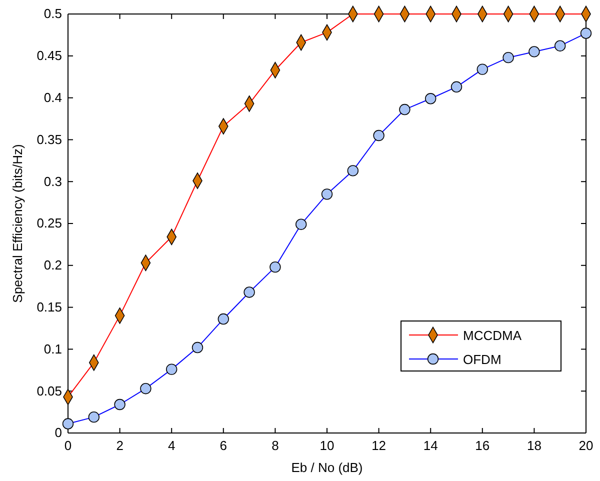 This screenshot has height=481, width=600. I want to click on y-tick-label: 0.2, so click(53, 265).